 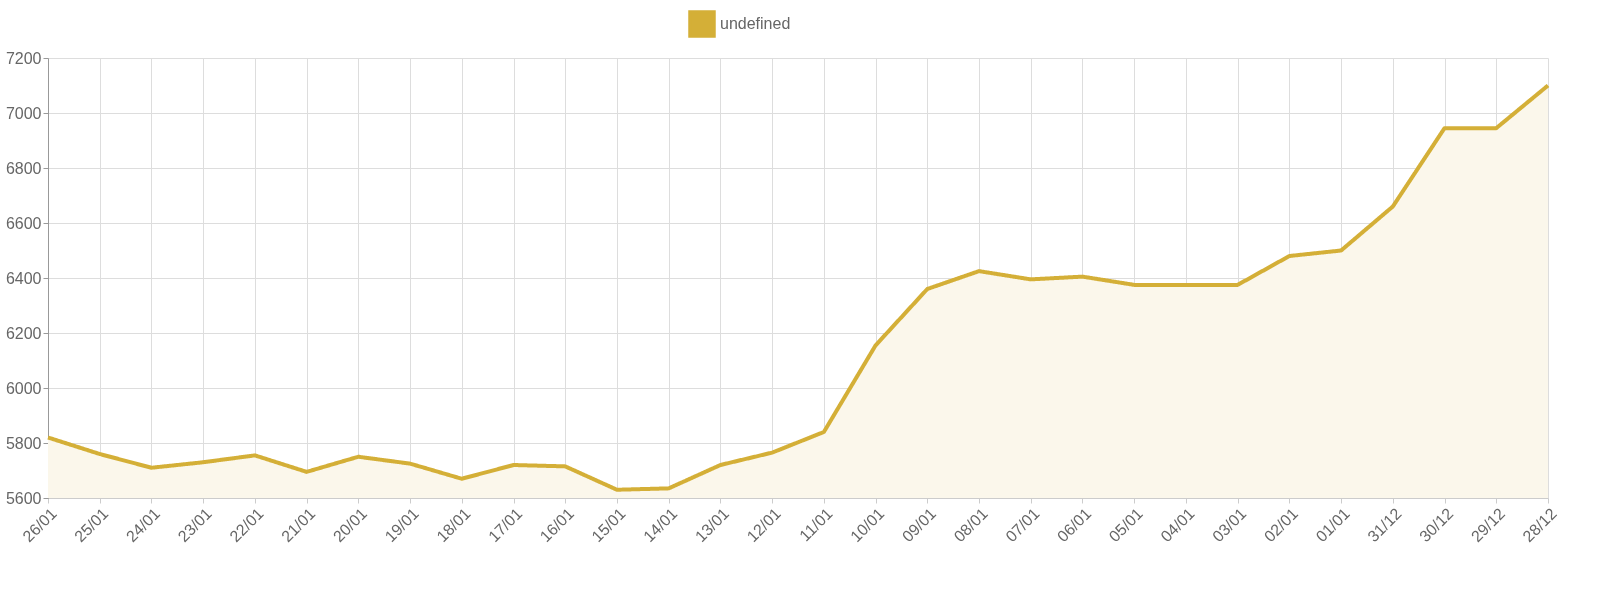 What do you see at coordinates (23, 58) in the screenshot?
I see `y-tick-label: 7200` at bounding box center [23, 58].